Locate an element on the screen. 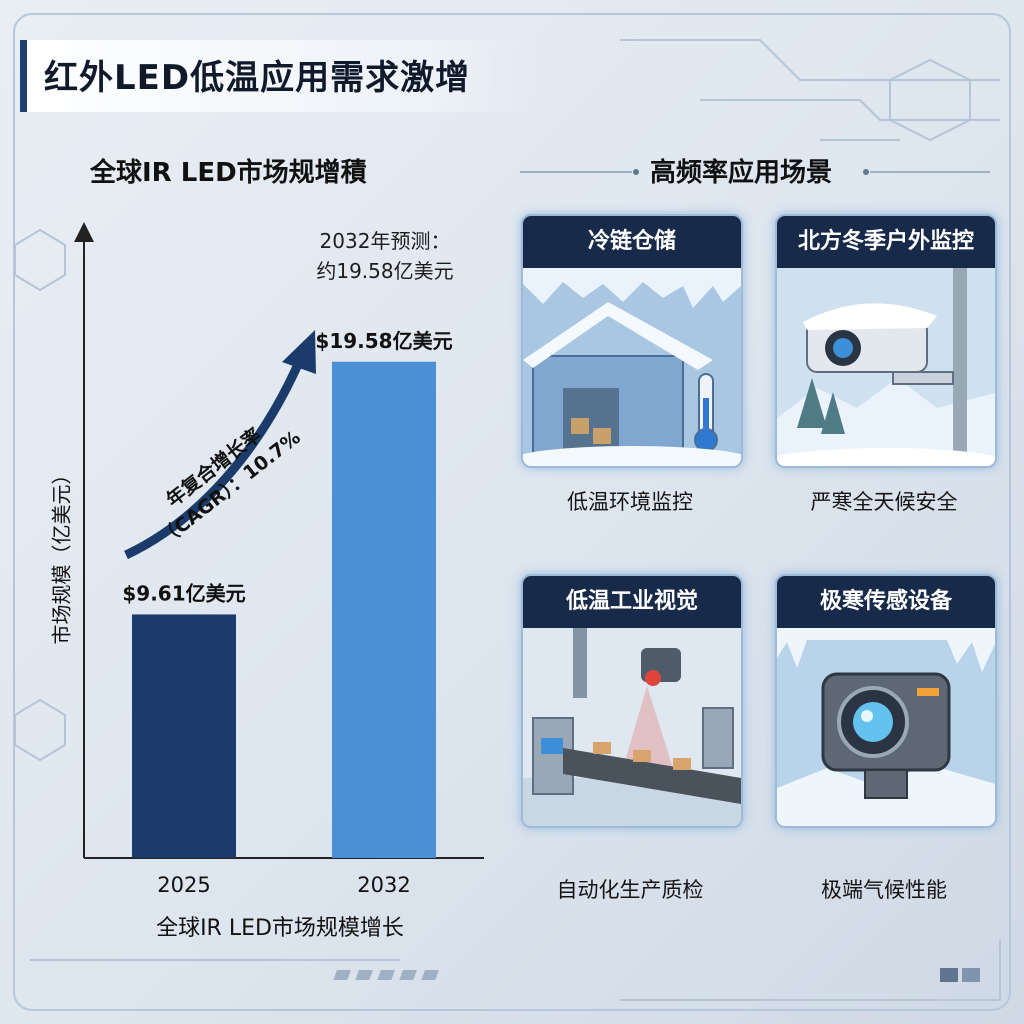  growth-arrow-head is located at coordinates (299, 352).